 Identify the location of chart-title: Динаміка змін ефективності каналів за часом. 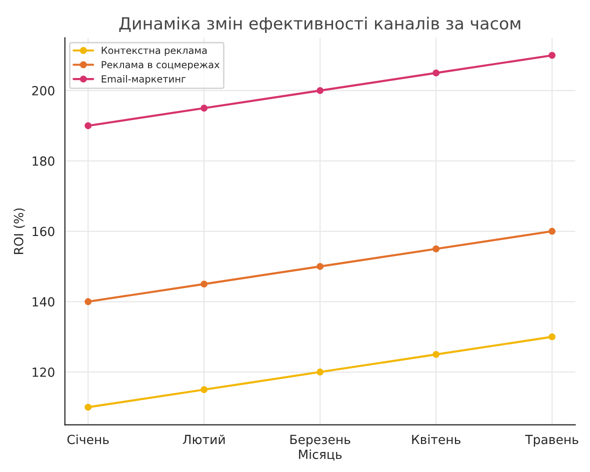
(319, 24).